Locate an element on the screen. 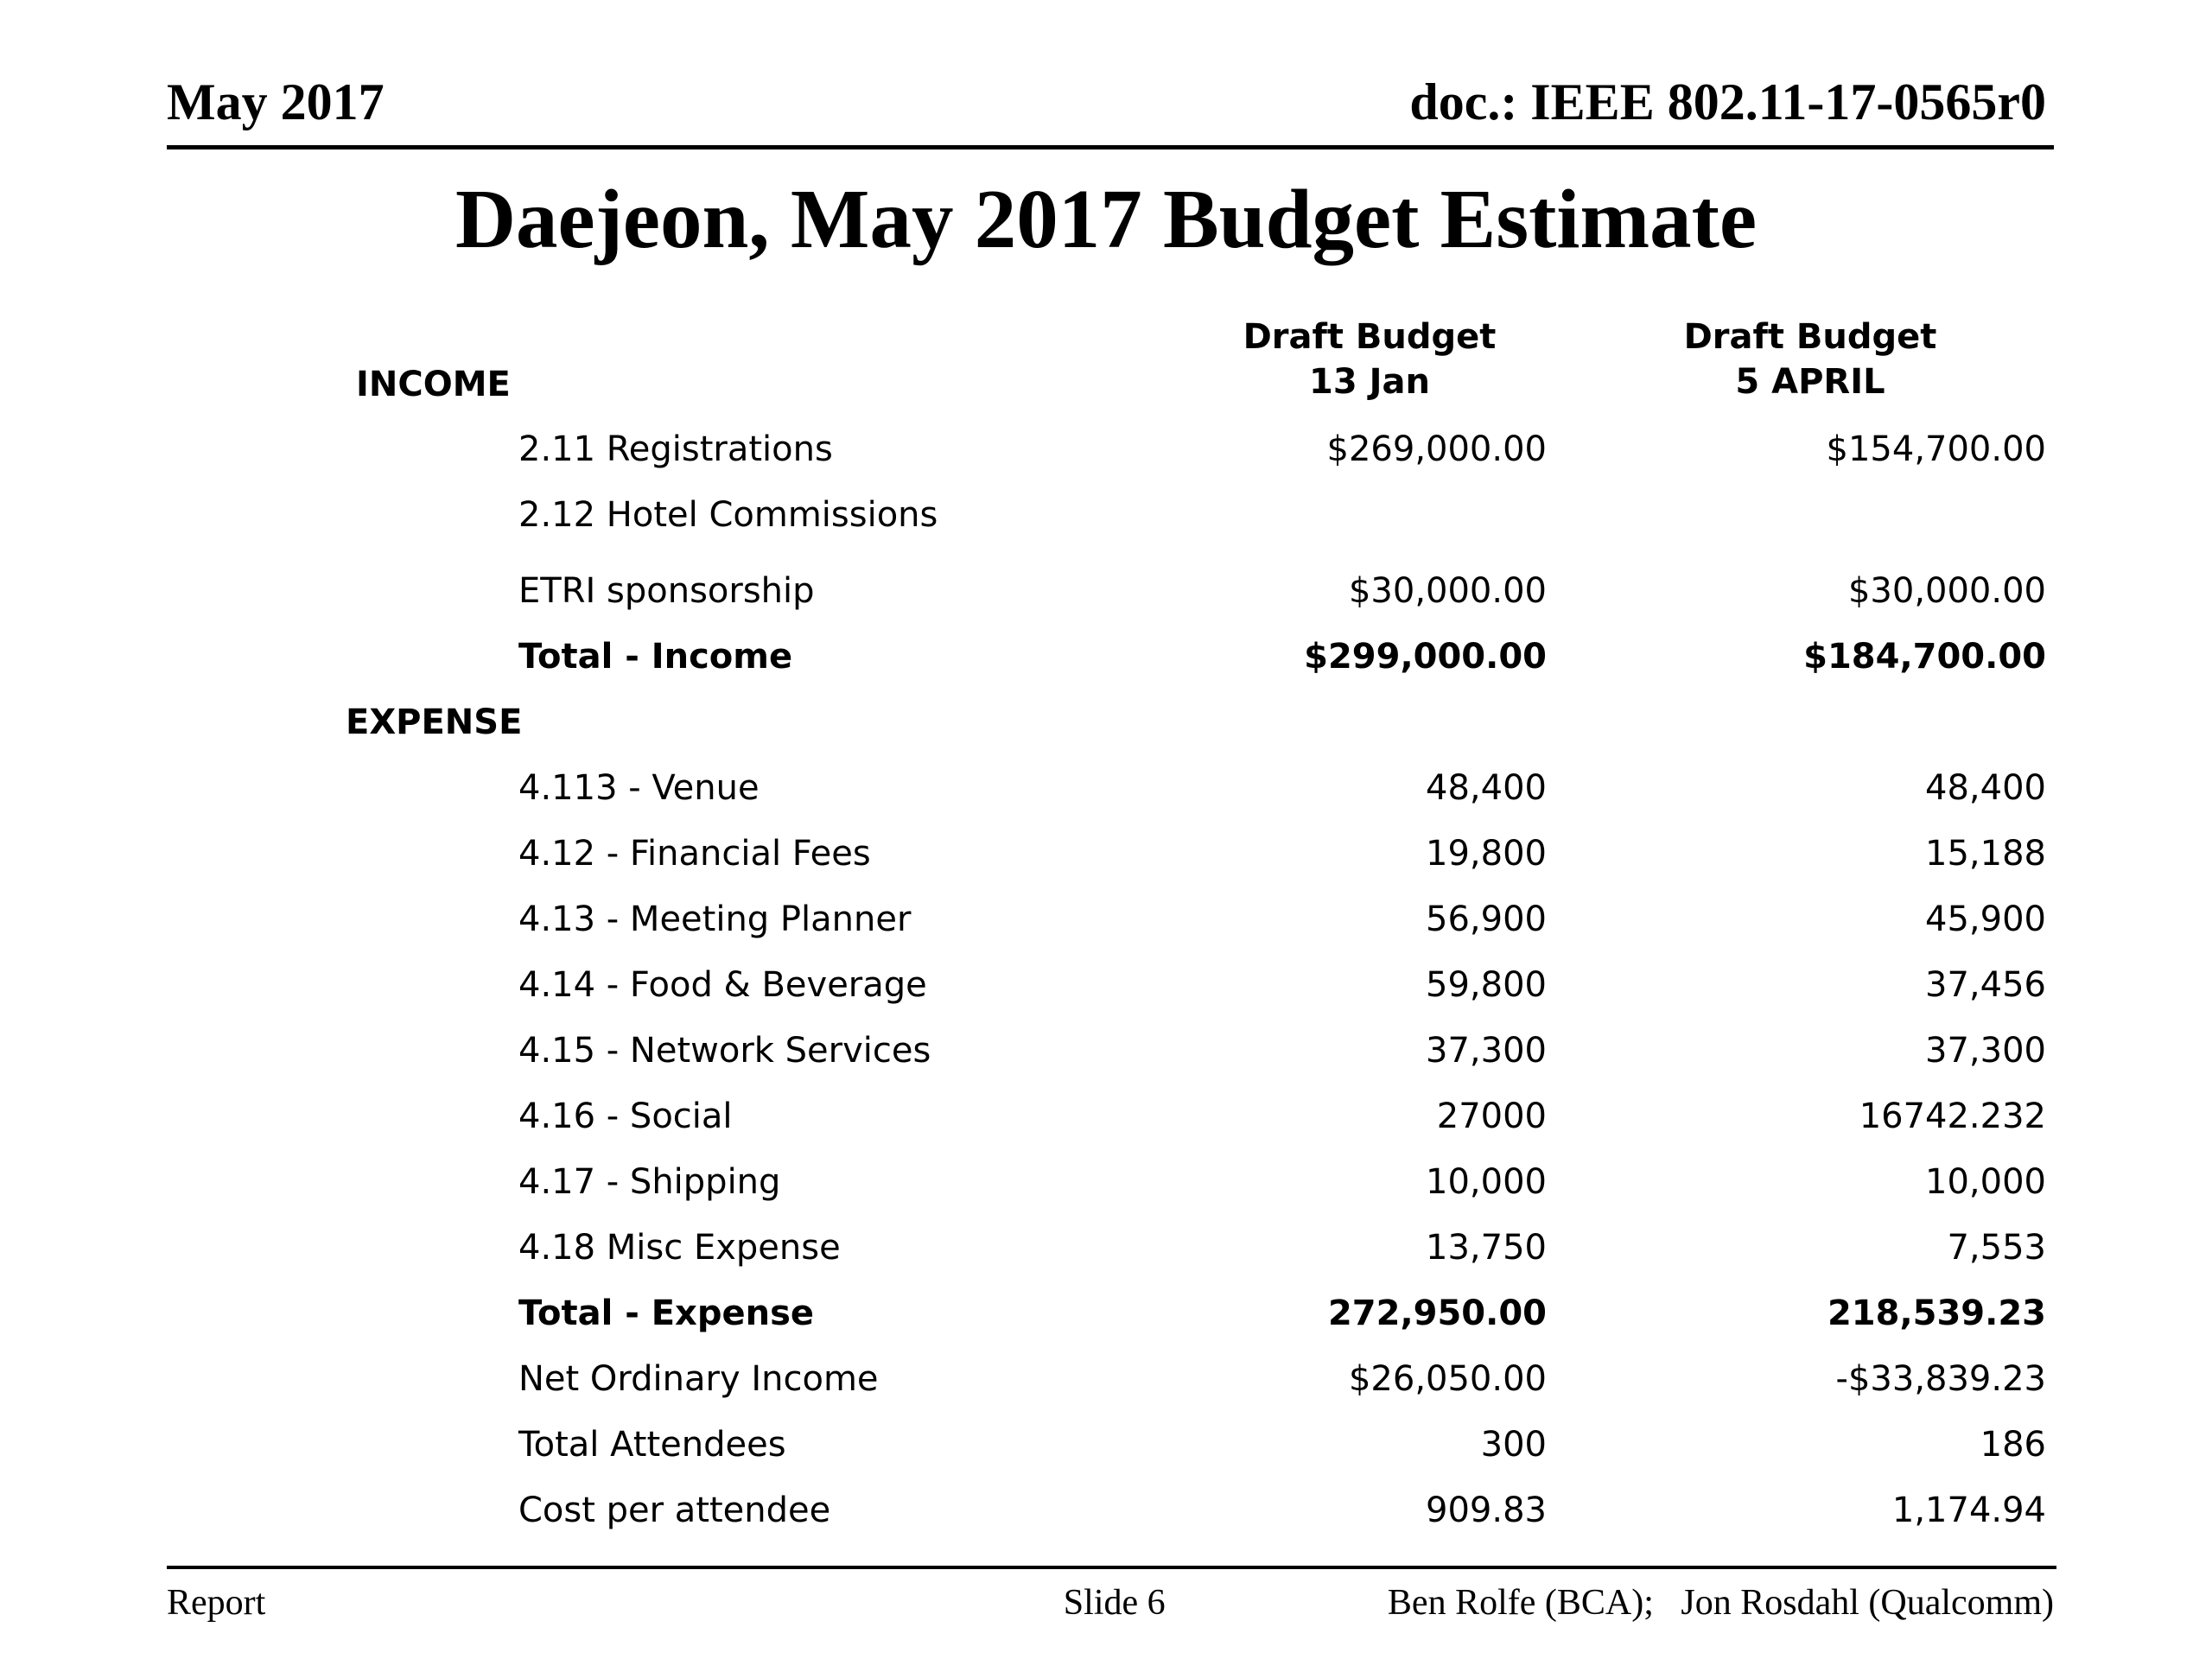 This screenshot has height=1659, width=2212. row-label: Total - Income is located at coordinates (655, 657).